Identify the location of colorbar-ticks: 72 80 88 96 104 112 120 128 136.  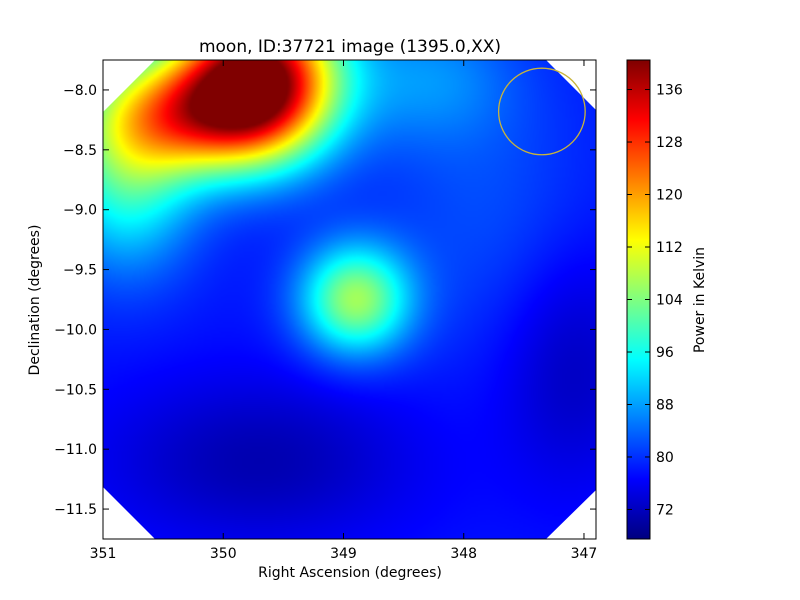
(655, 300).